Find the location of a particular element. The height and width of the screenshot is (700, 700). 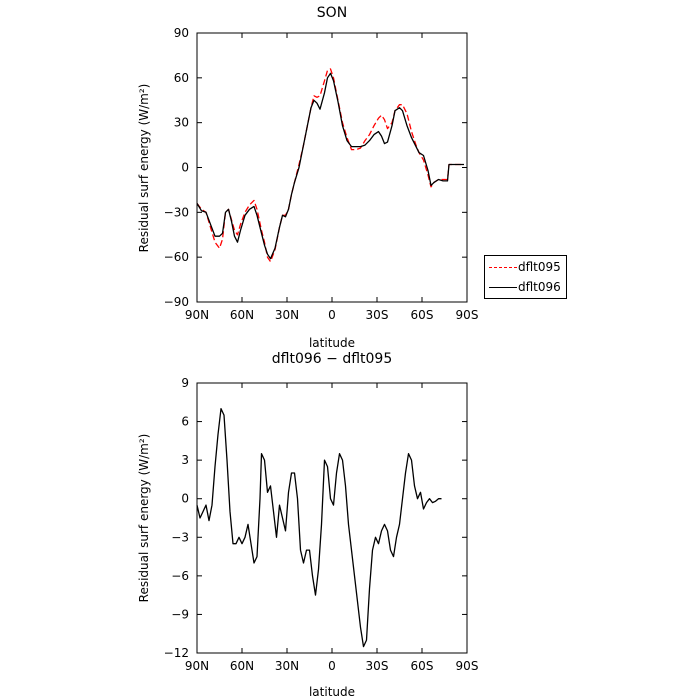

legend-item-dflt095: dflt095 is located at coordinates (525, 268).